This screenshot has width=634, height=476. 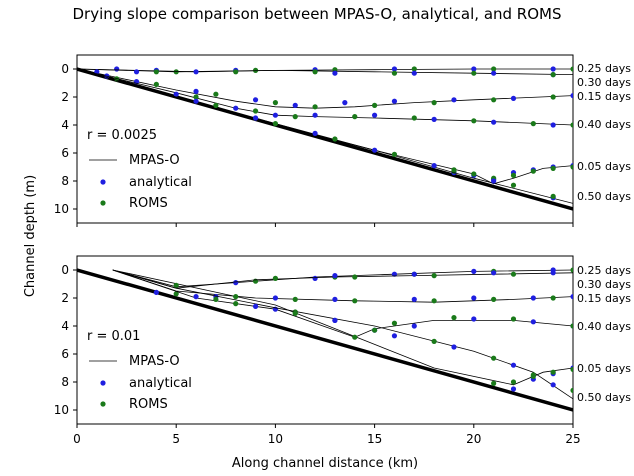 What do you see at coordinates (103, 182) in the screenshot?
I see `legend-analytical-swatch` at bounding box center [103, 182].